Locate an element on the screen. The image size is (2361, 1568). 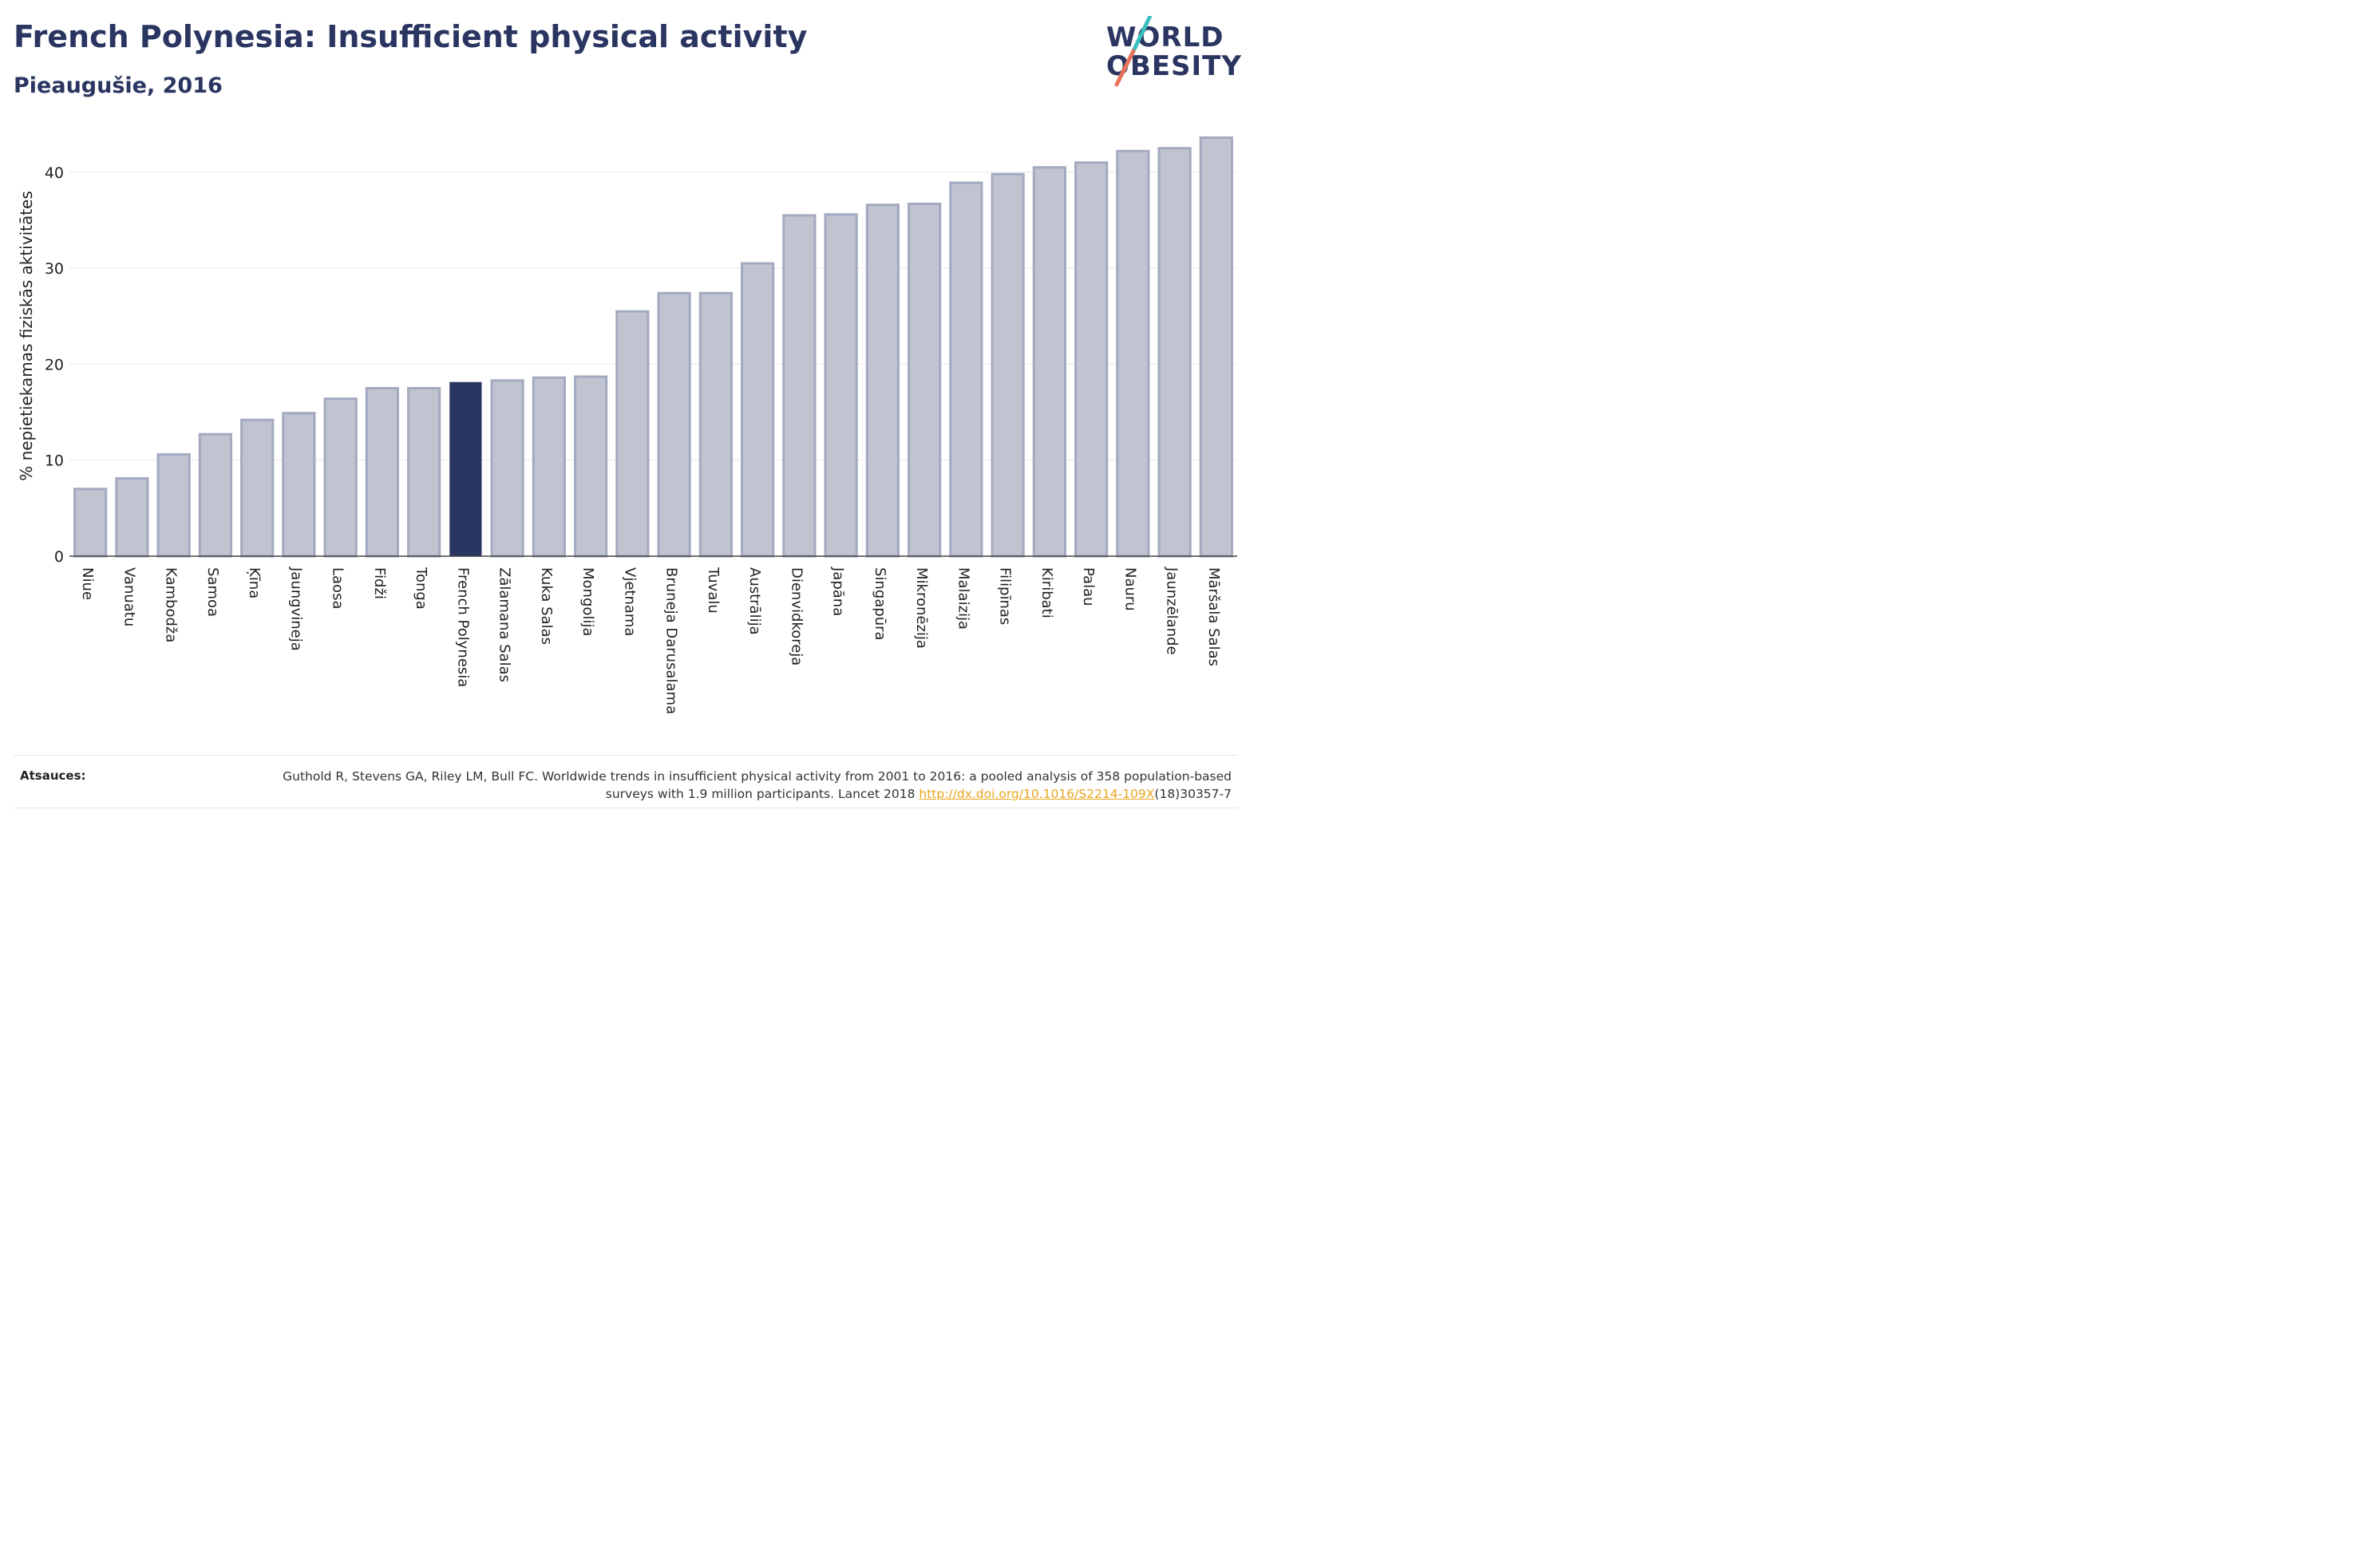
x-tick-label: French Polynesia is located at coordinates (462, 627).